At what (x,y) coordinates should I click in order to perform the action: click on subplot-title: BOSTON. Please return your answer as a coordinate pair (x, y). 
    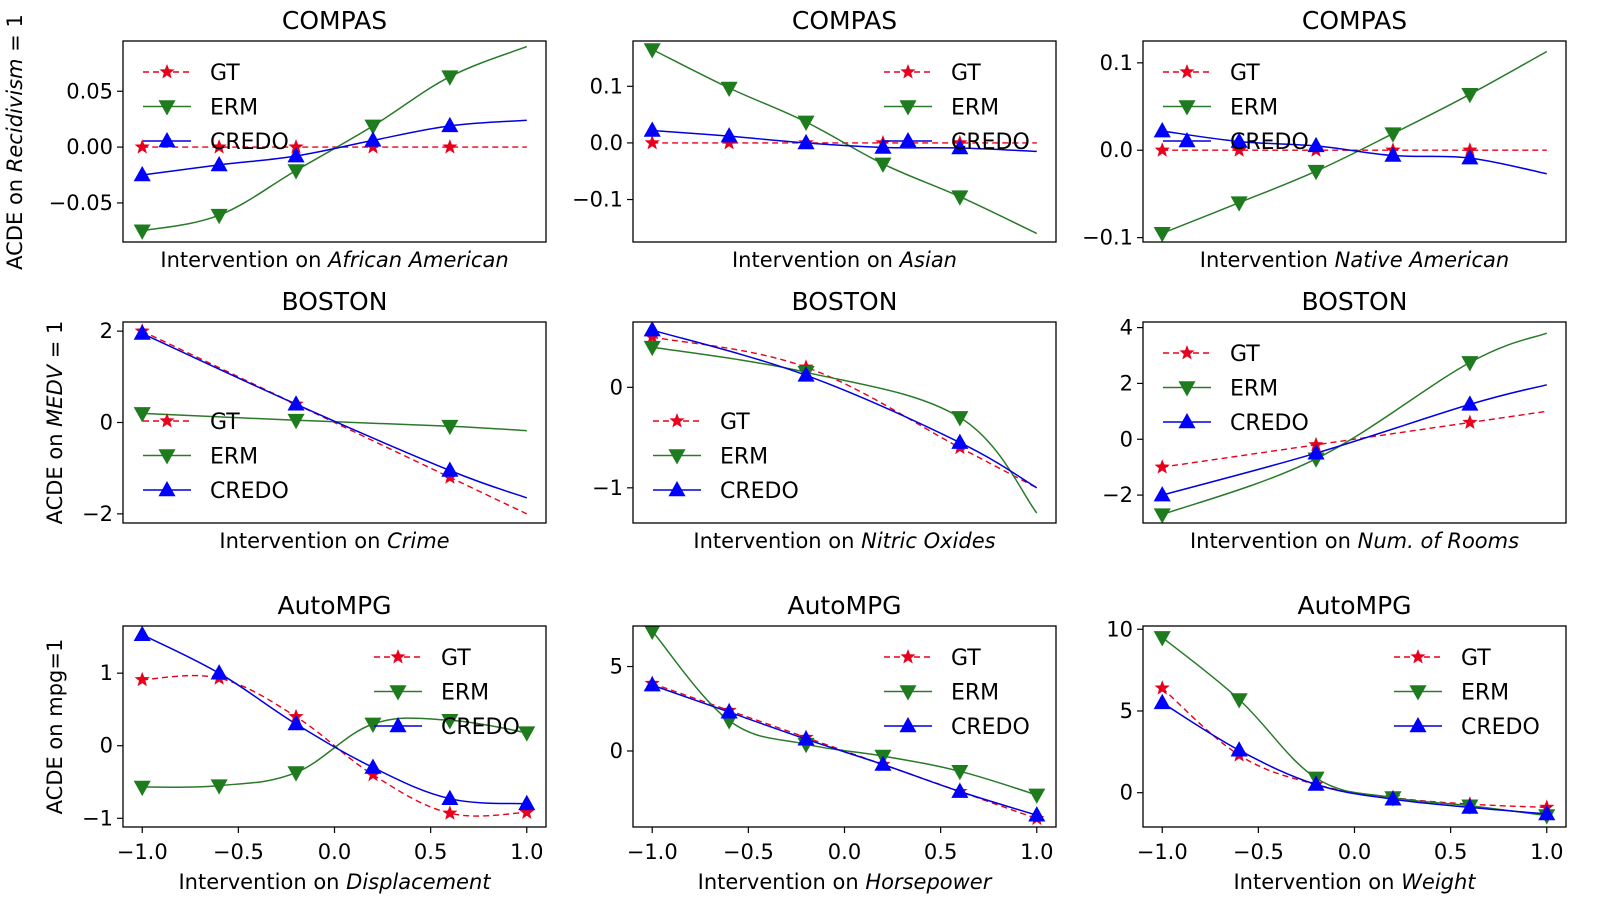
    Looking at the image, I should click on (335, 301).